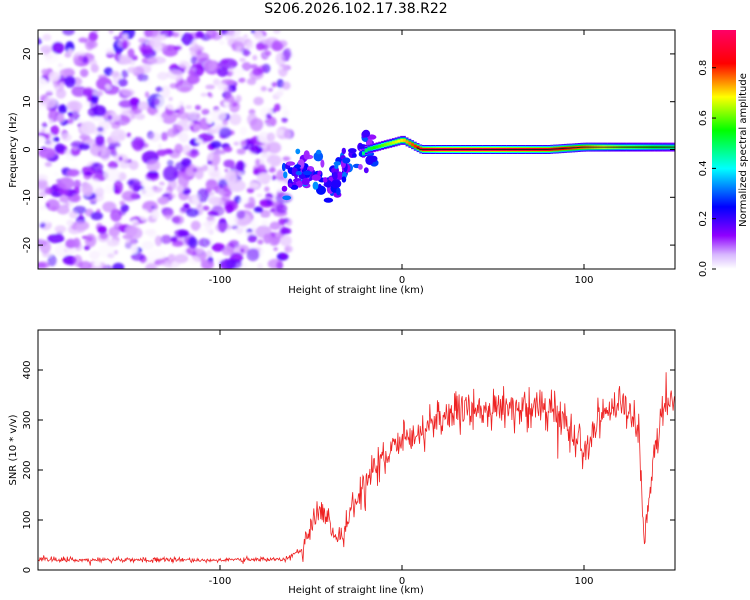 The height and width of the screenshot is (600, 750). What do you see at coordinates (27, 197) in the screenshot?
I see `y-tick-label: -10` at bounding box center [27, 197].